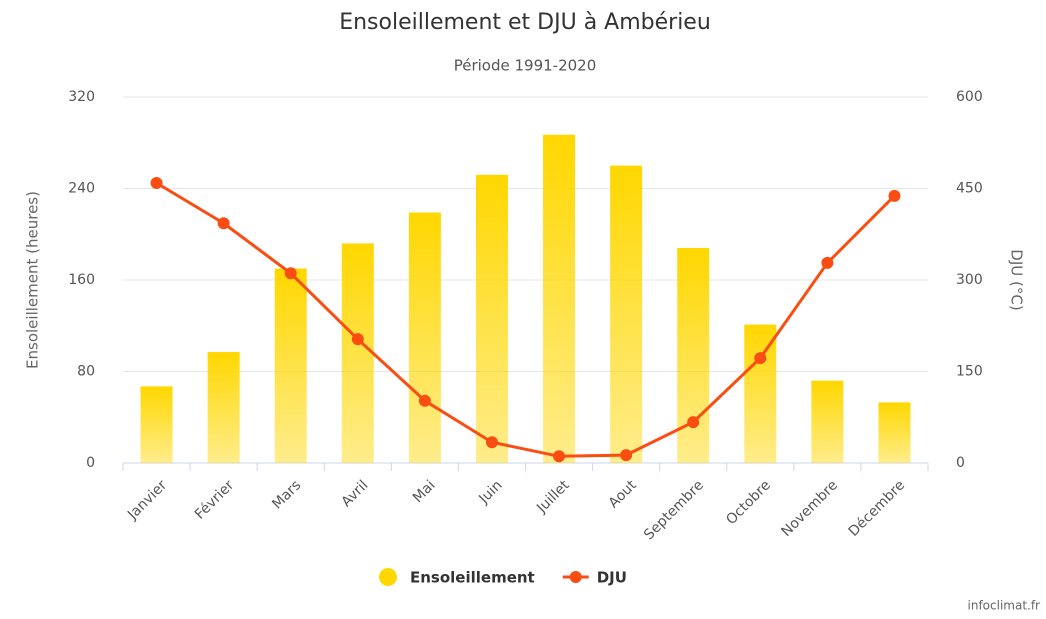 Image resolution: width=1046 pixels, height=619 pixels. What do you see at coordinates (424, 491) in the screenshot?
I see `x-tick-label: Mai` at bounding box center [424, 491].